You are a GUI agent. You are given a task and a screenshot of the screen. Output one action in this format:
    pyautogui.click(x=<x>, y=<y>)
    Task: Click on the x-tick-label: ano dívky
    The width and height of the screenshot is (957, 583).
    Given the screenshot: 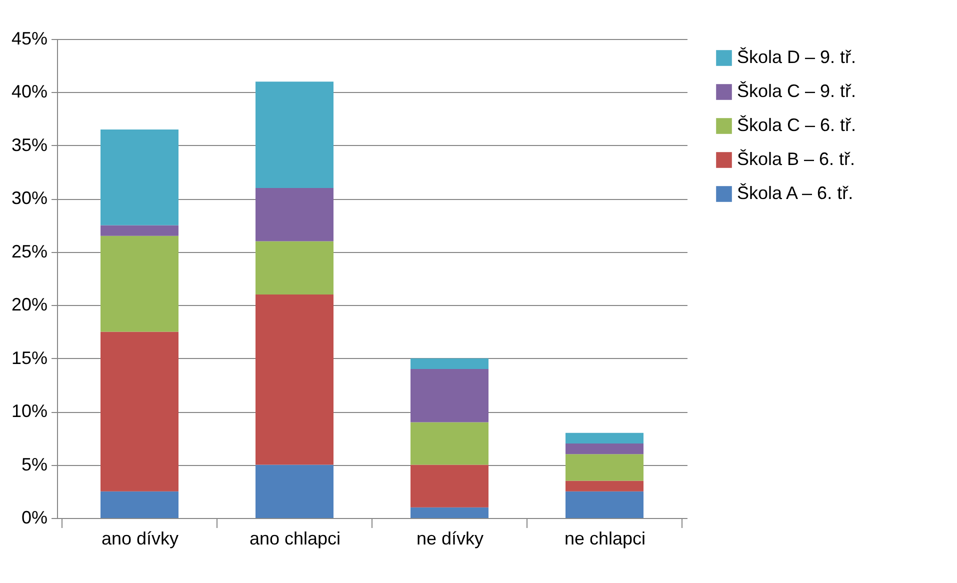 What is the action you would take?
    pyautogui.click(x=140, y=538)
    